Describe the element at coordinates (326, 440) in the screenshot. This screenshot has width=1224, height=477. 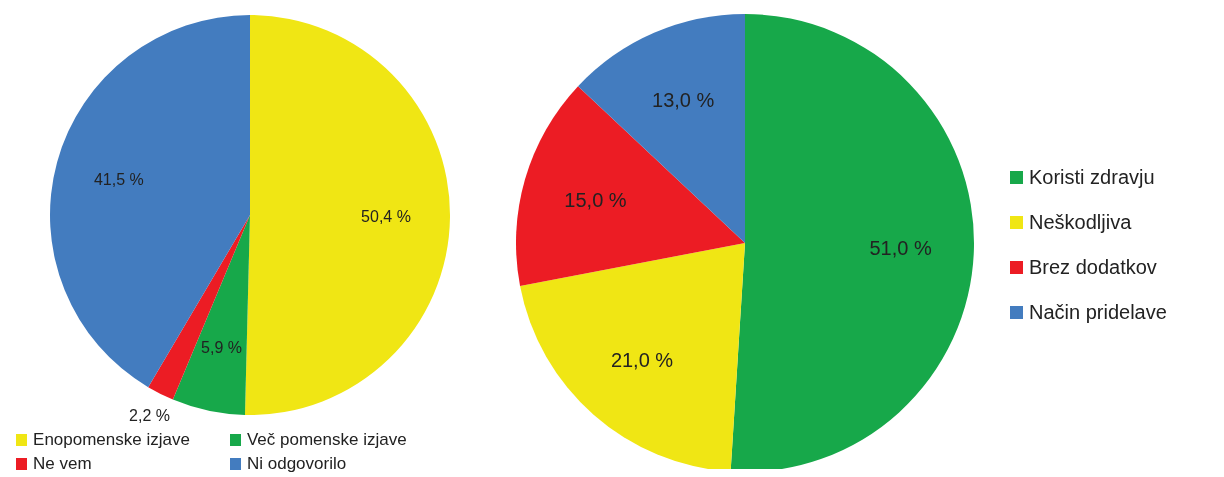
I see `legend-label: Več pomenske izjave` at that location.